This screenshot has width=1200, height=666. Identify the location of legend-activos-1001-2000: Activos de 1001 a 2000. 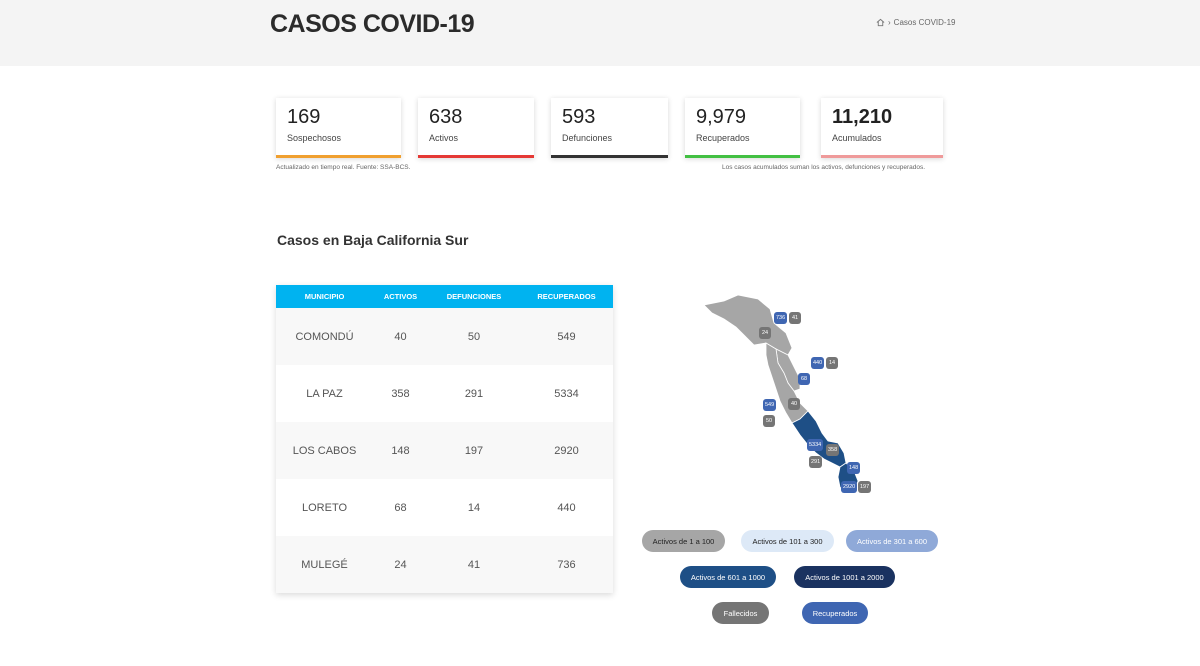
(844, 577).